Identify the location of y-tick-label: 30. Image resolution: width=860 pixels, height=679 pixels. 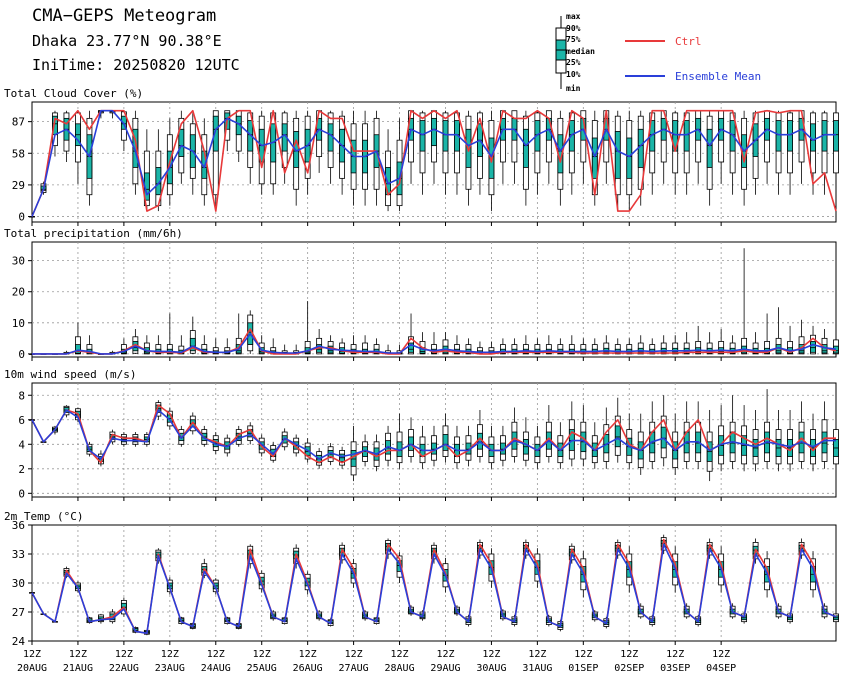
(18, 261).